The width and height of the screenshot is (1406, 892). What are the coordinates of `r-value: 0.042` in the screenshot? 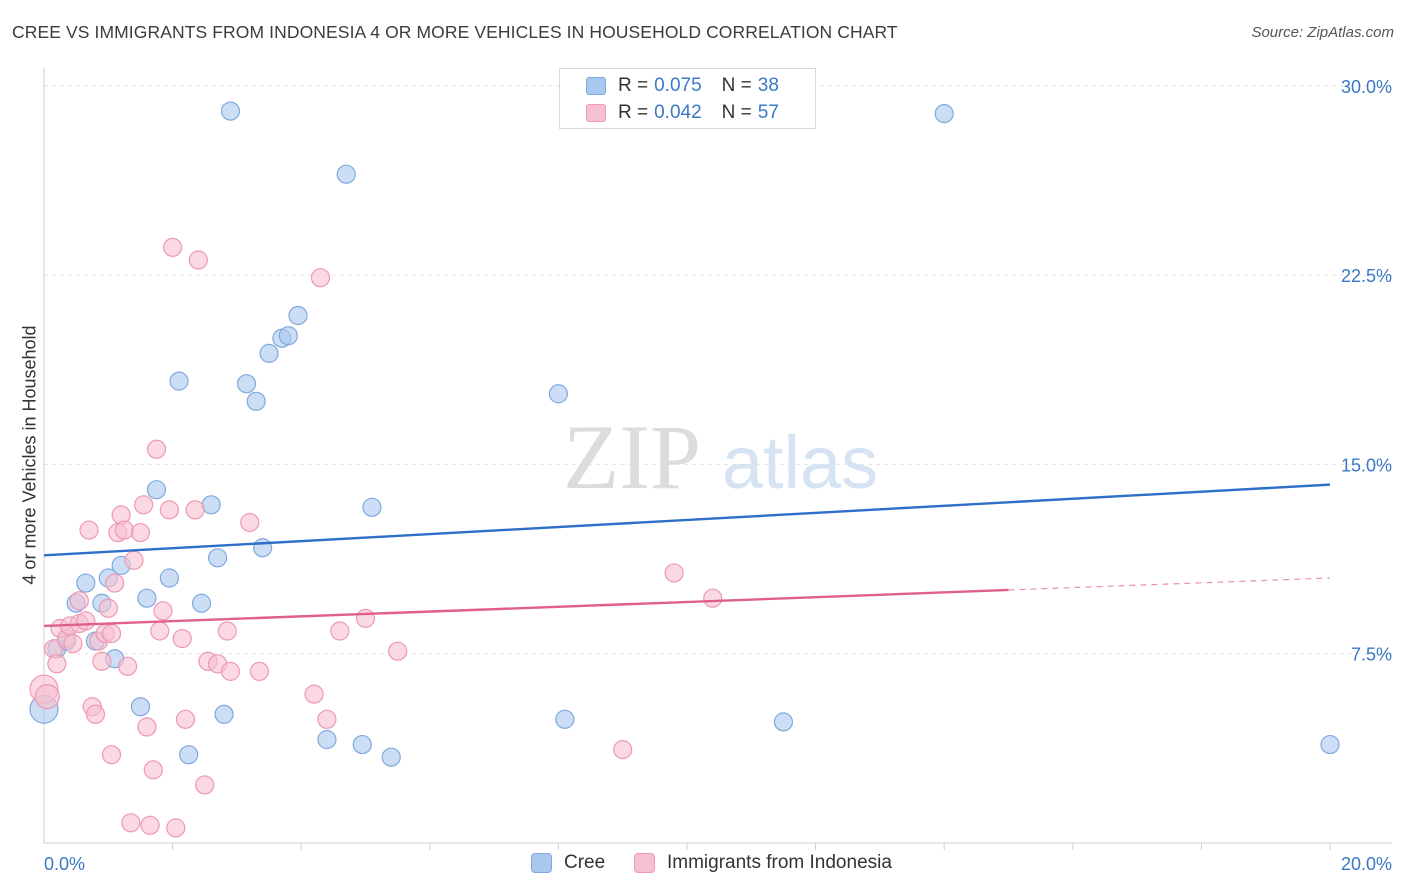 It's located at (678, 112).